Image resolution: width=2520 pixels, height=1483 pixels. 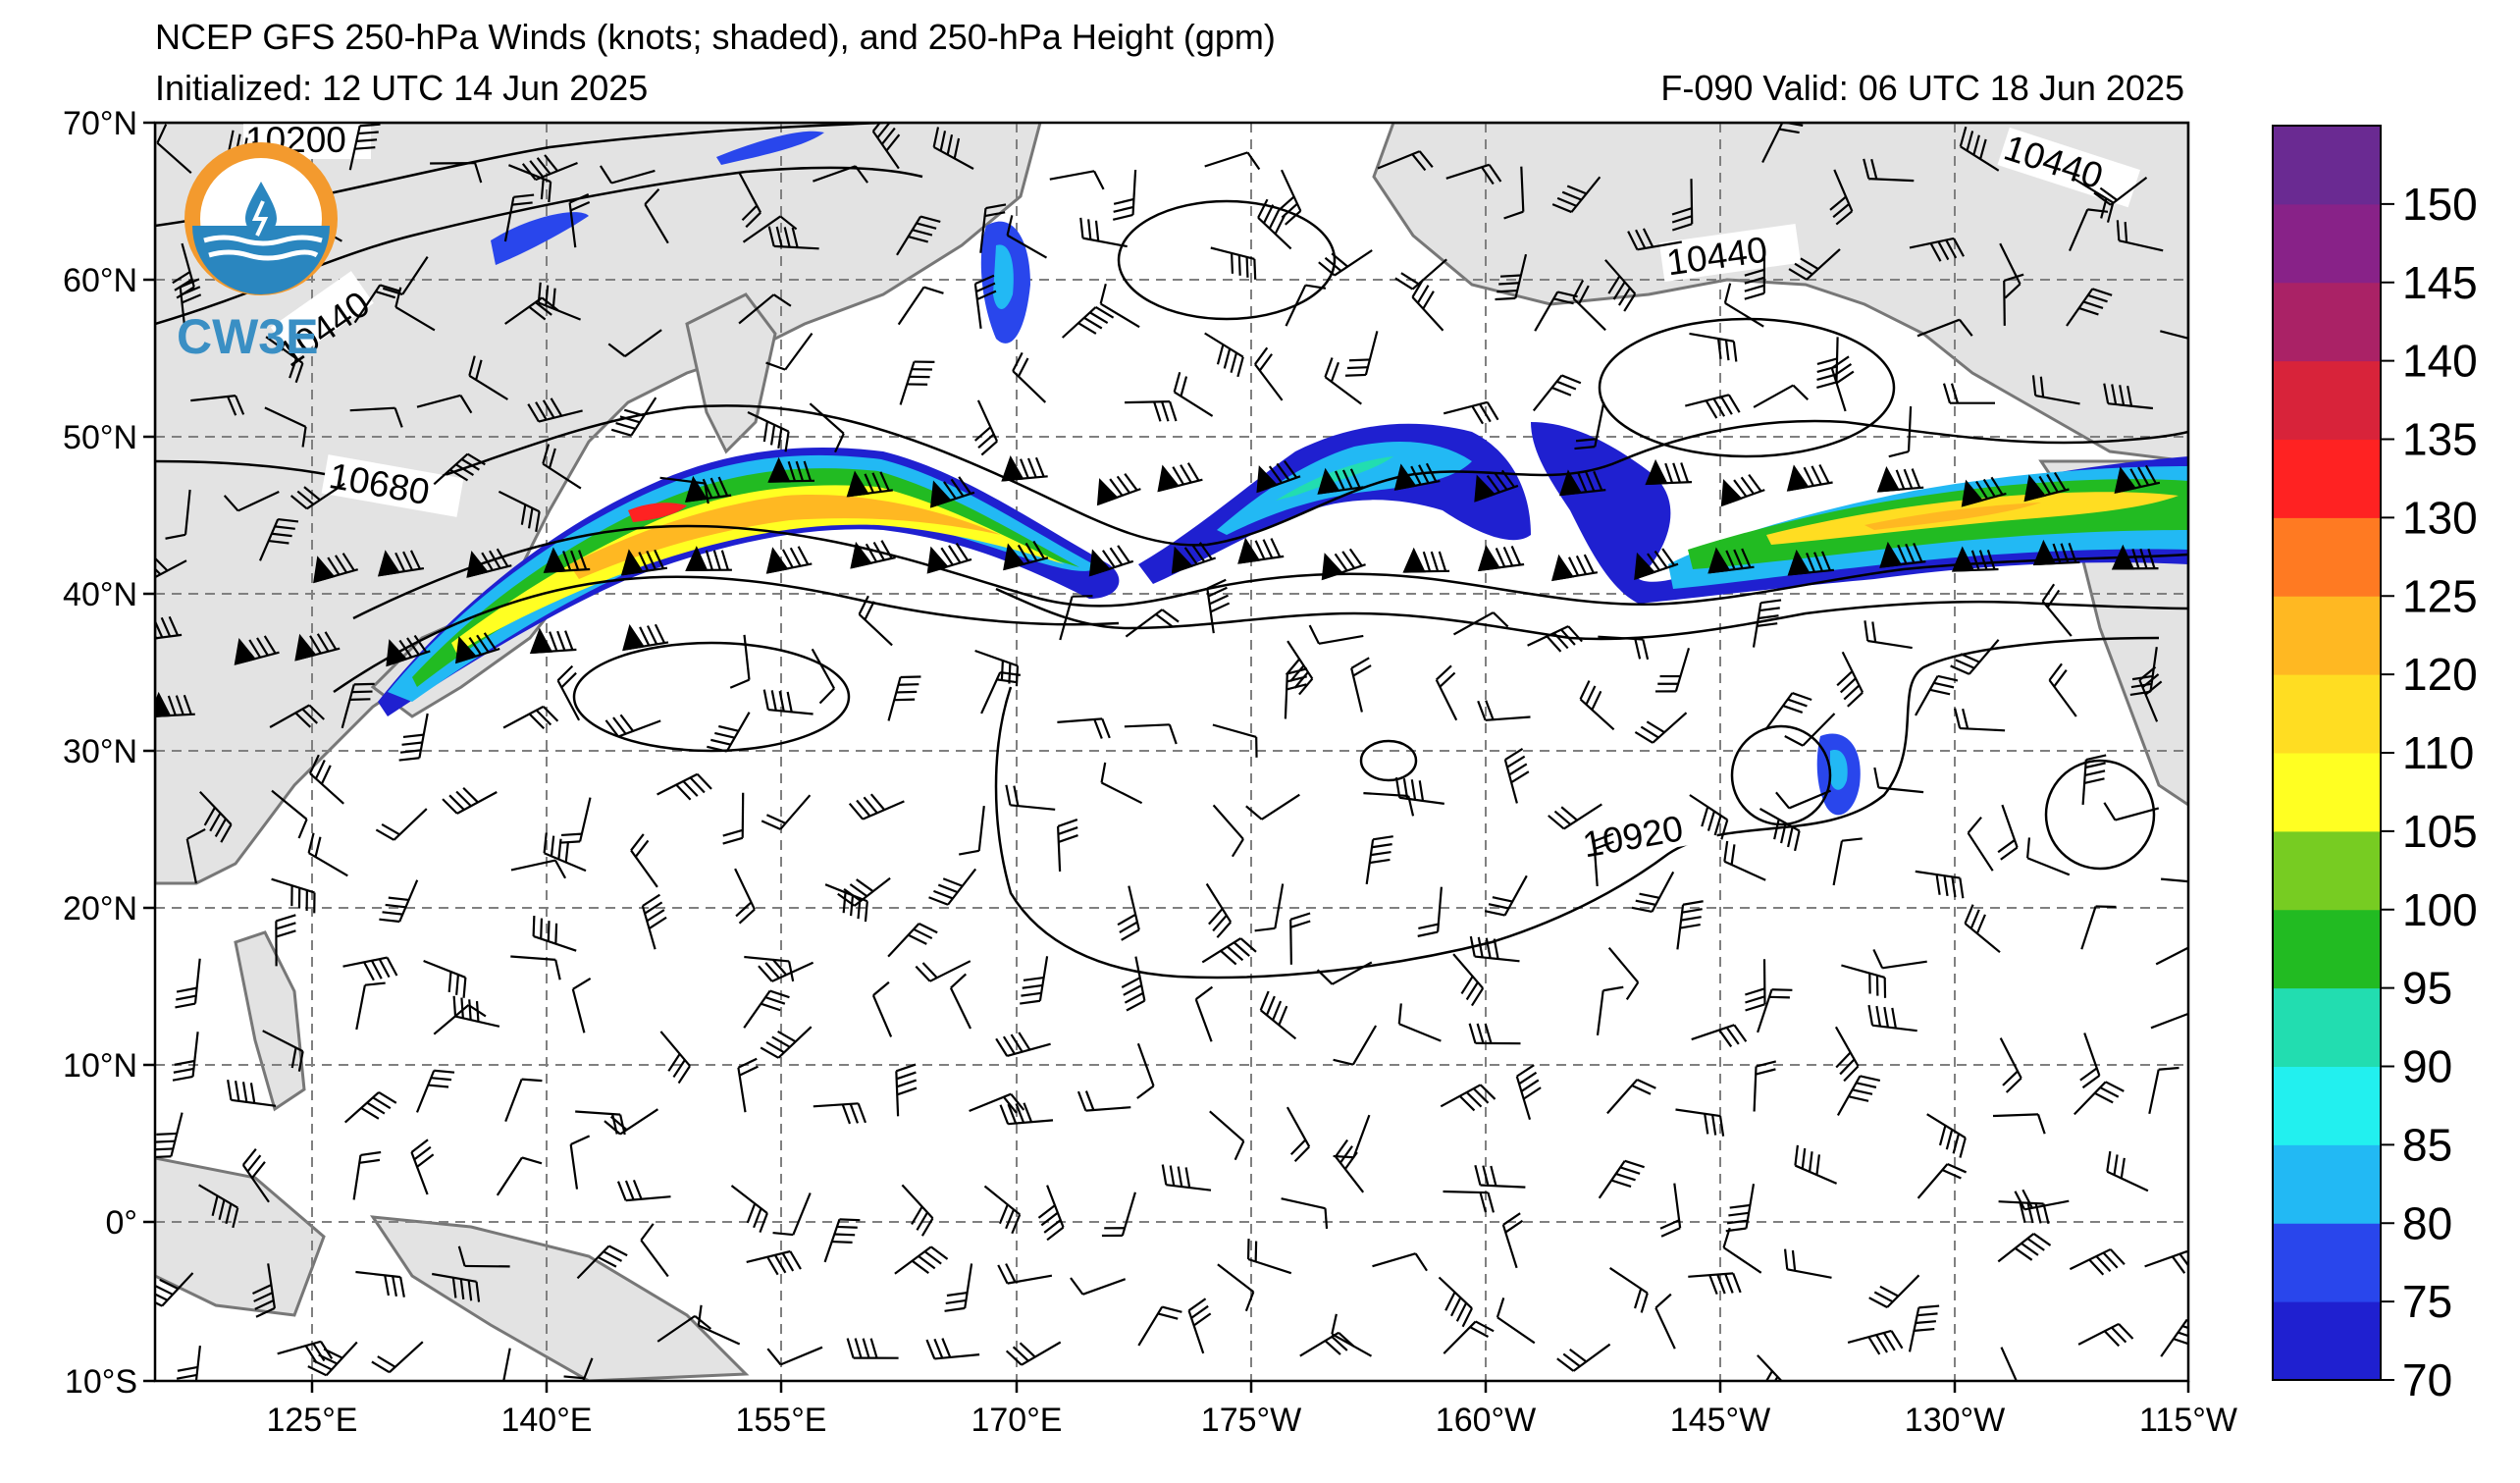 I want to click on lat-label-50n: 50°N, so click(x=100, y=438).